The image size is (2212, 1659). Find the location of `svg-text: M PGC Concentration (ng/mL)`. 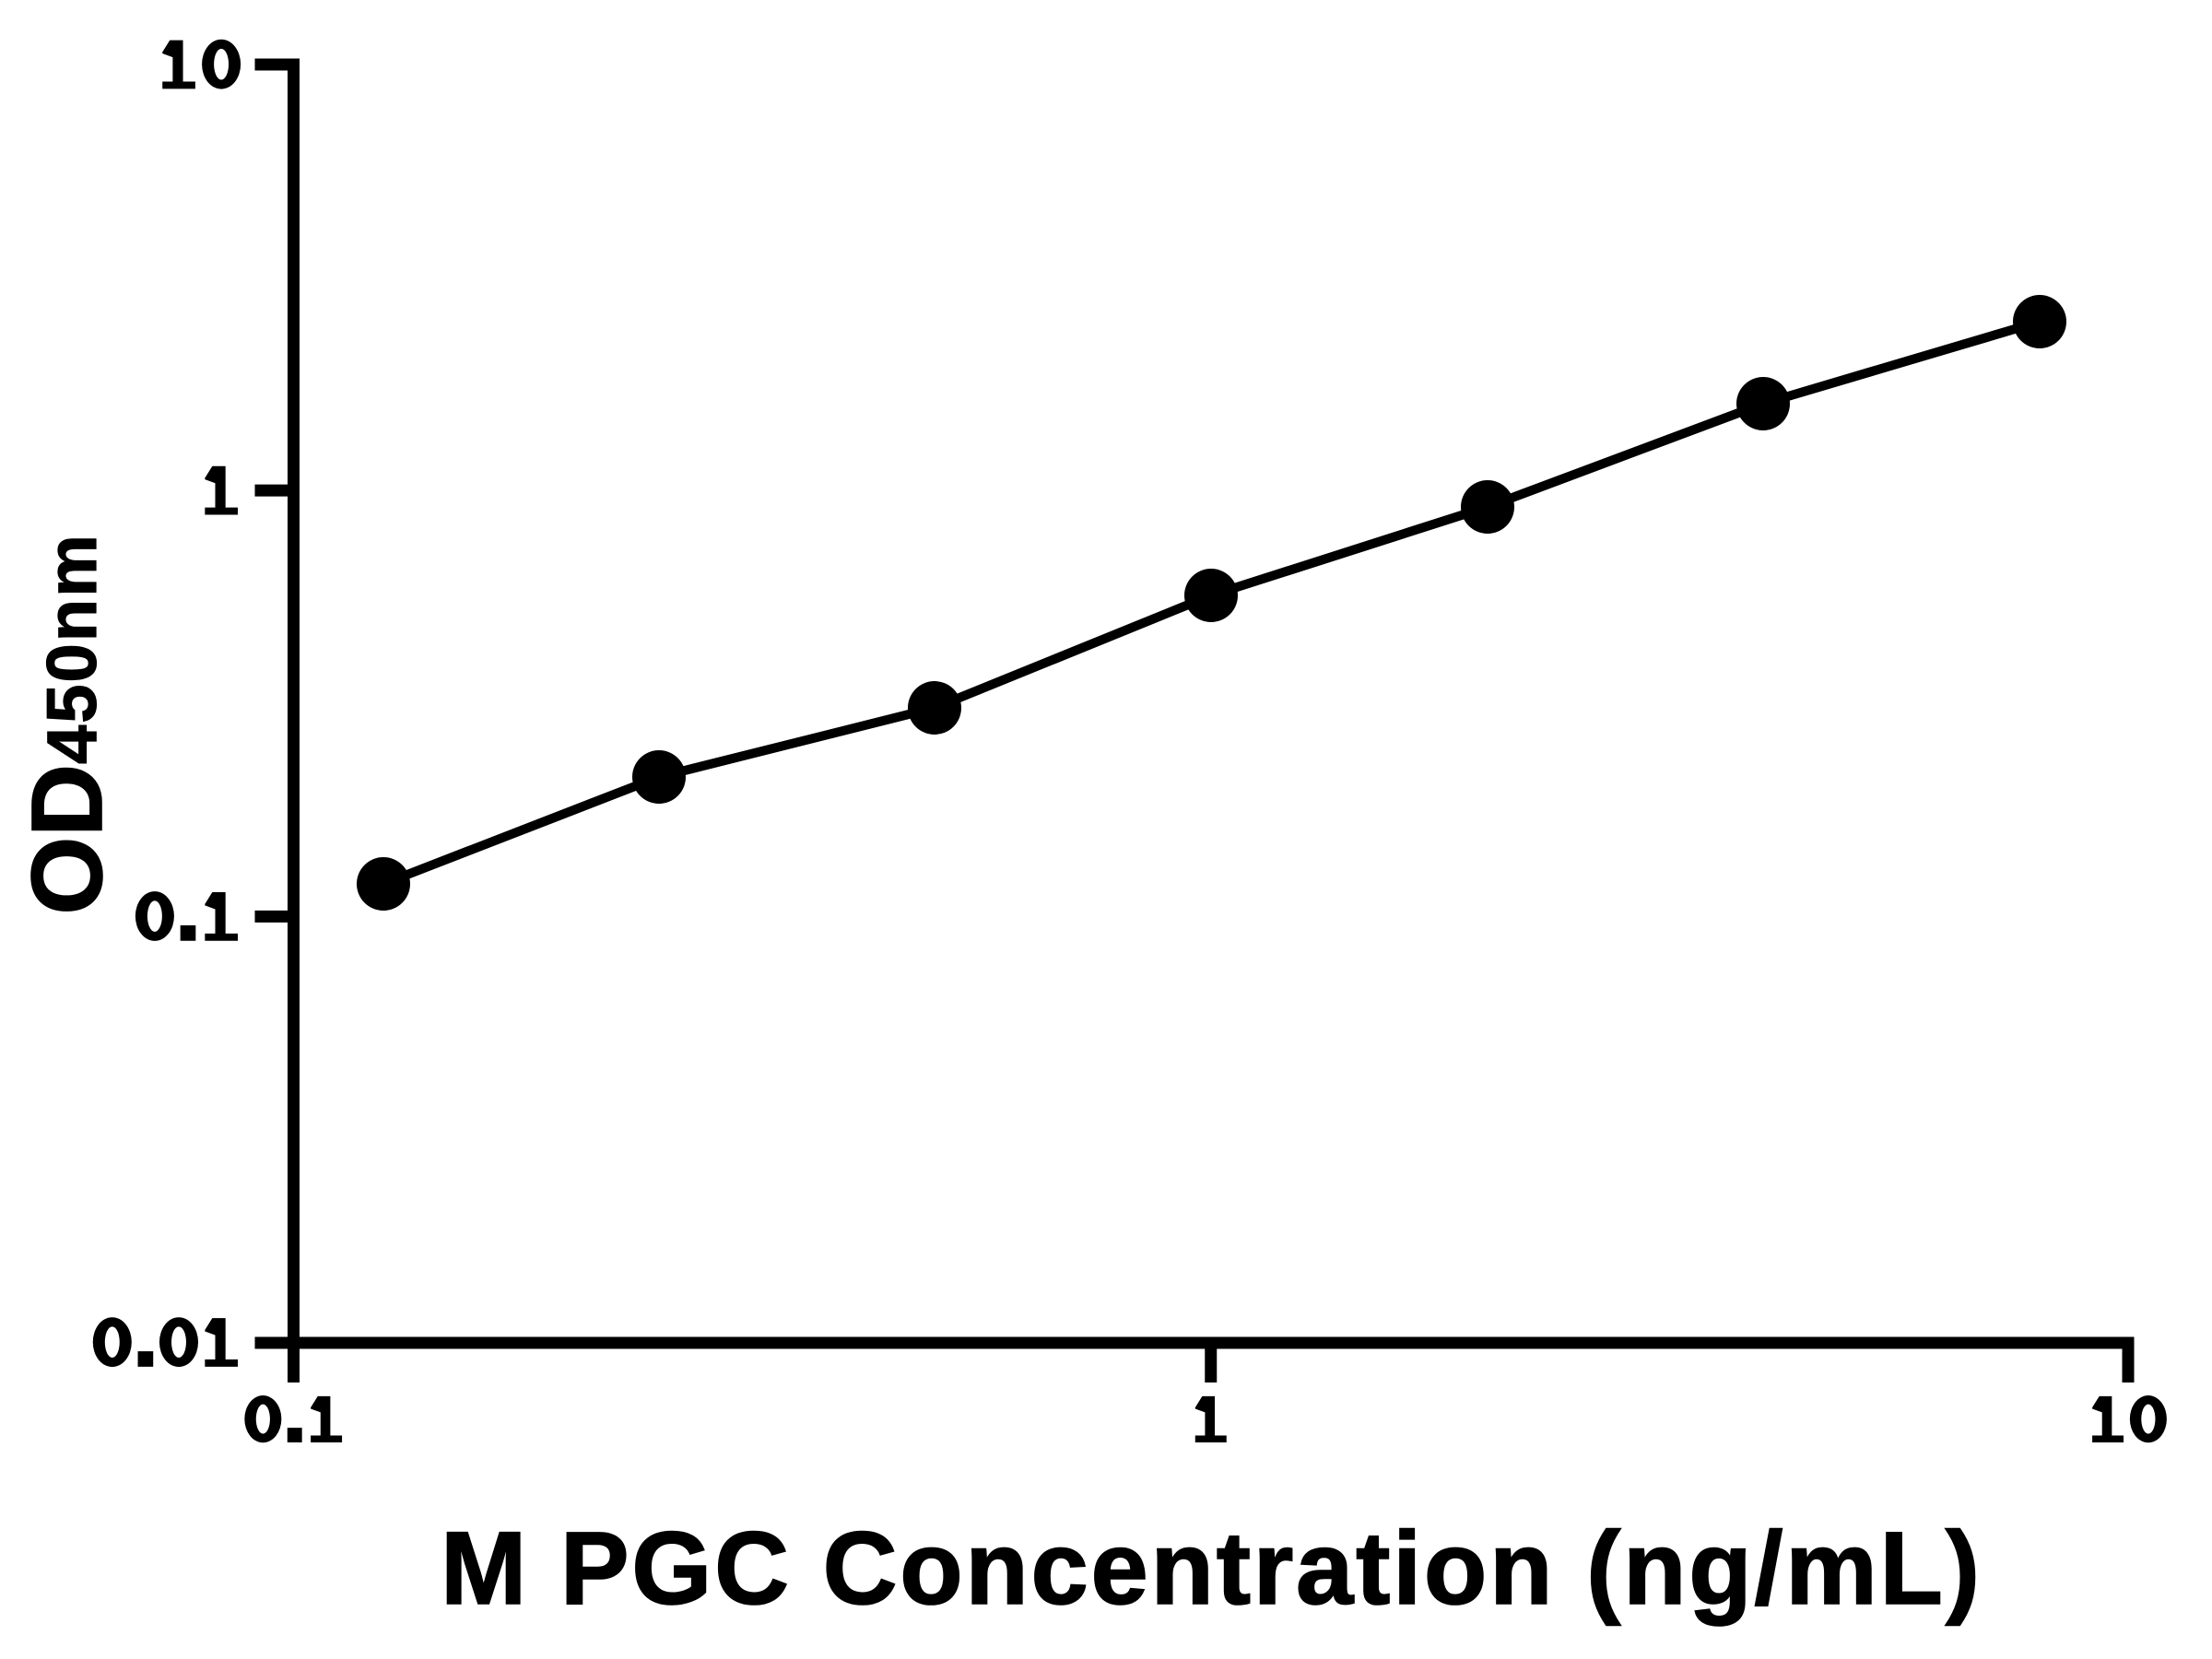

svg-text: M PGC Concentration (ng/mL) is located at coordinates (1210, 1568).